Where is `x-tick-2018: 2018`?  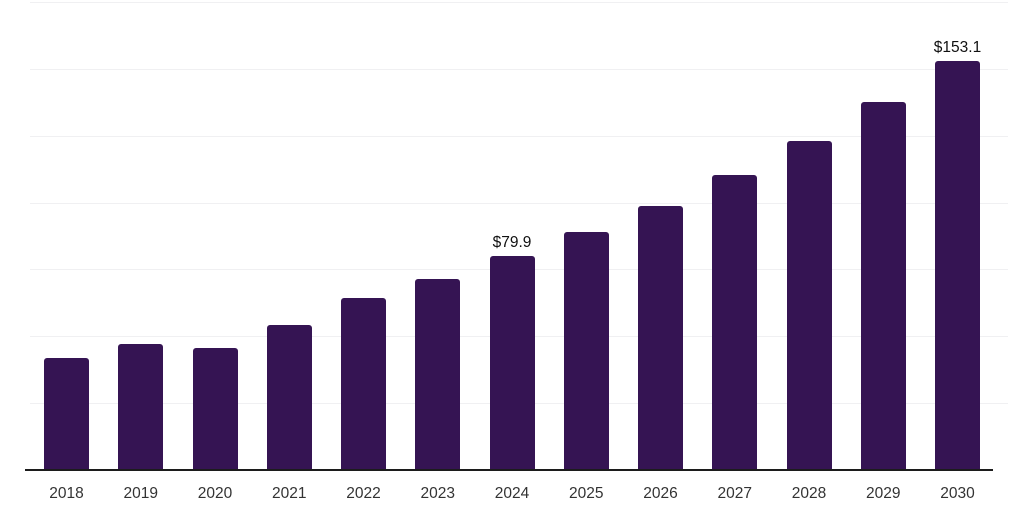
x-tick-2018: 2018 is located at coordinates (66, 493).